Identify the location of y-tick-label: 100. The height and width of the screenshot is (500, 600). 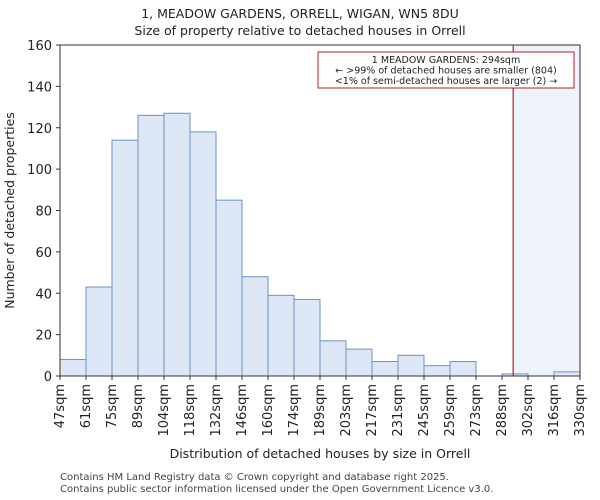
(39, 170).